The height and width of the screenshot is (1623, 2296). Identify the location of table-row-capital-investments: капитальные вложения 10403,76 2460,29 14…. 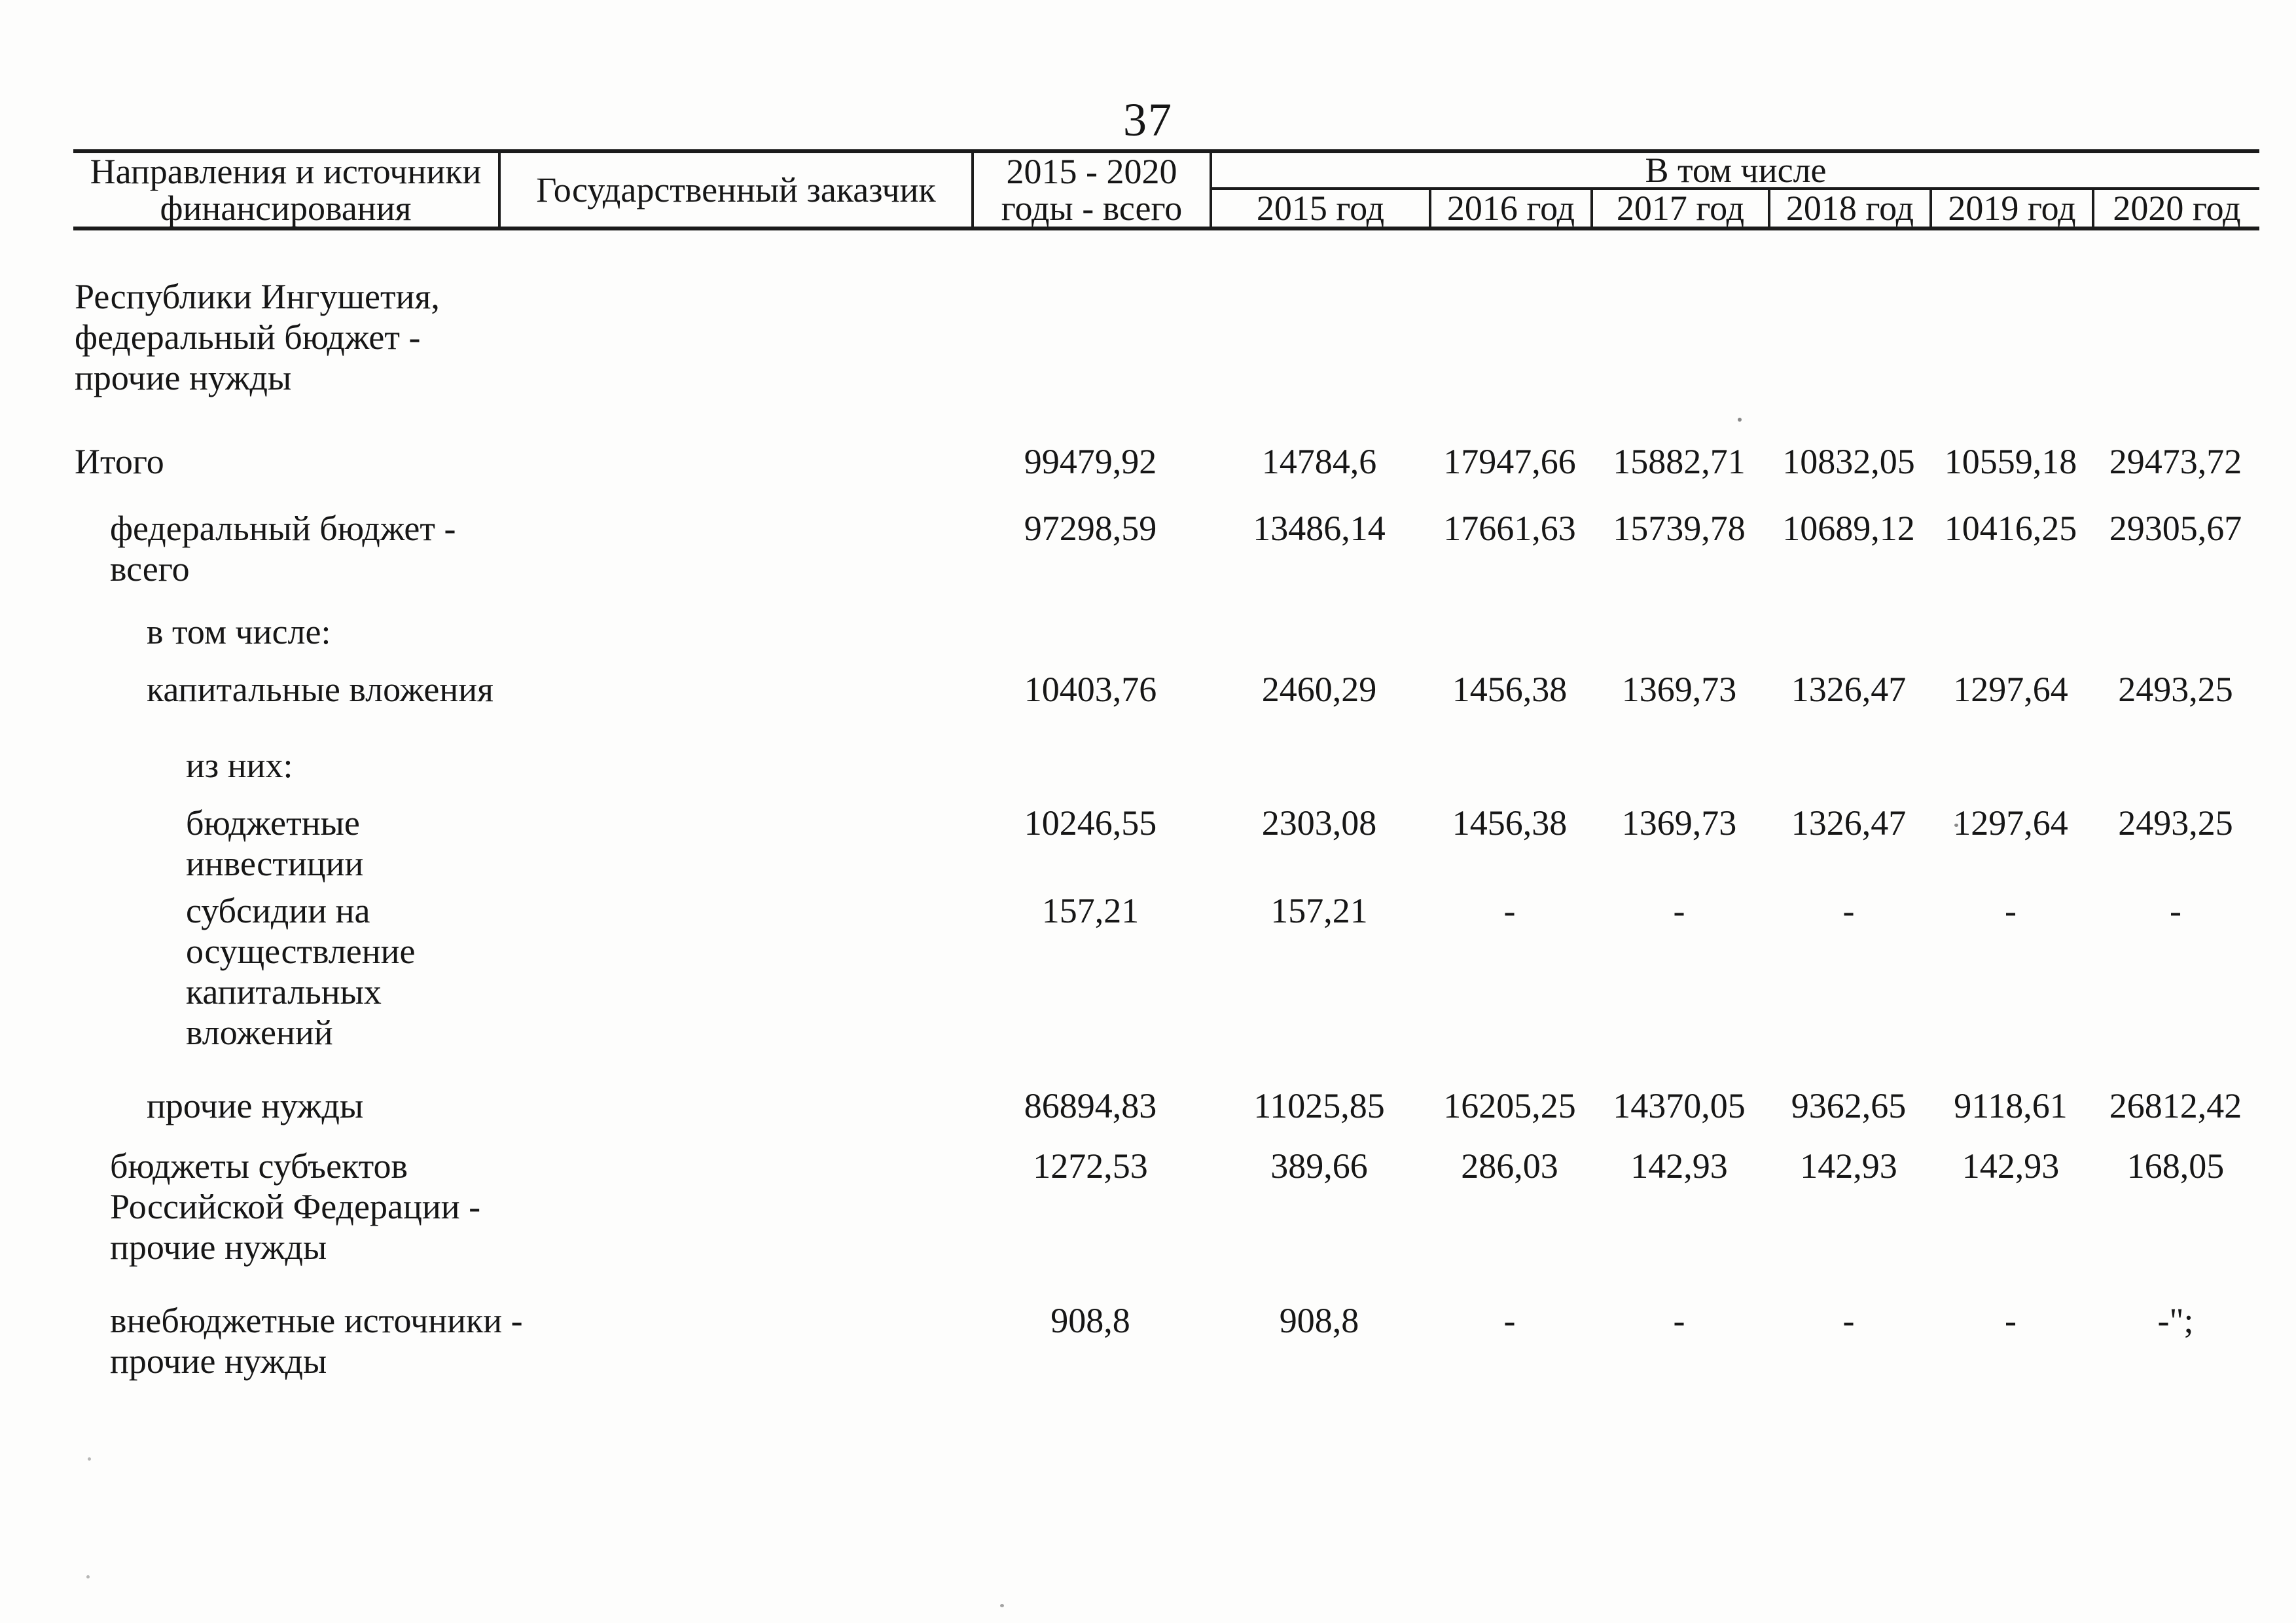
(1166, 689).